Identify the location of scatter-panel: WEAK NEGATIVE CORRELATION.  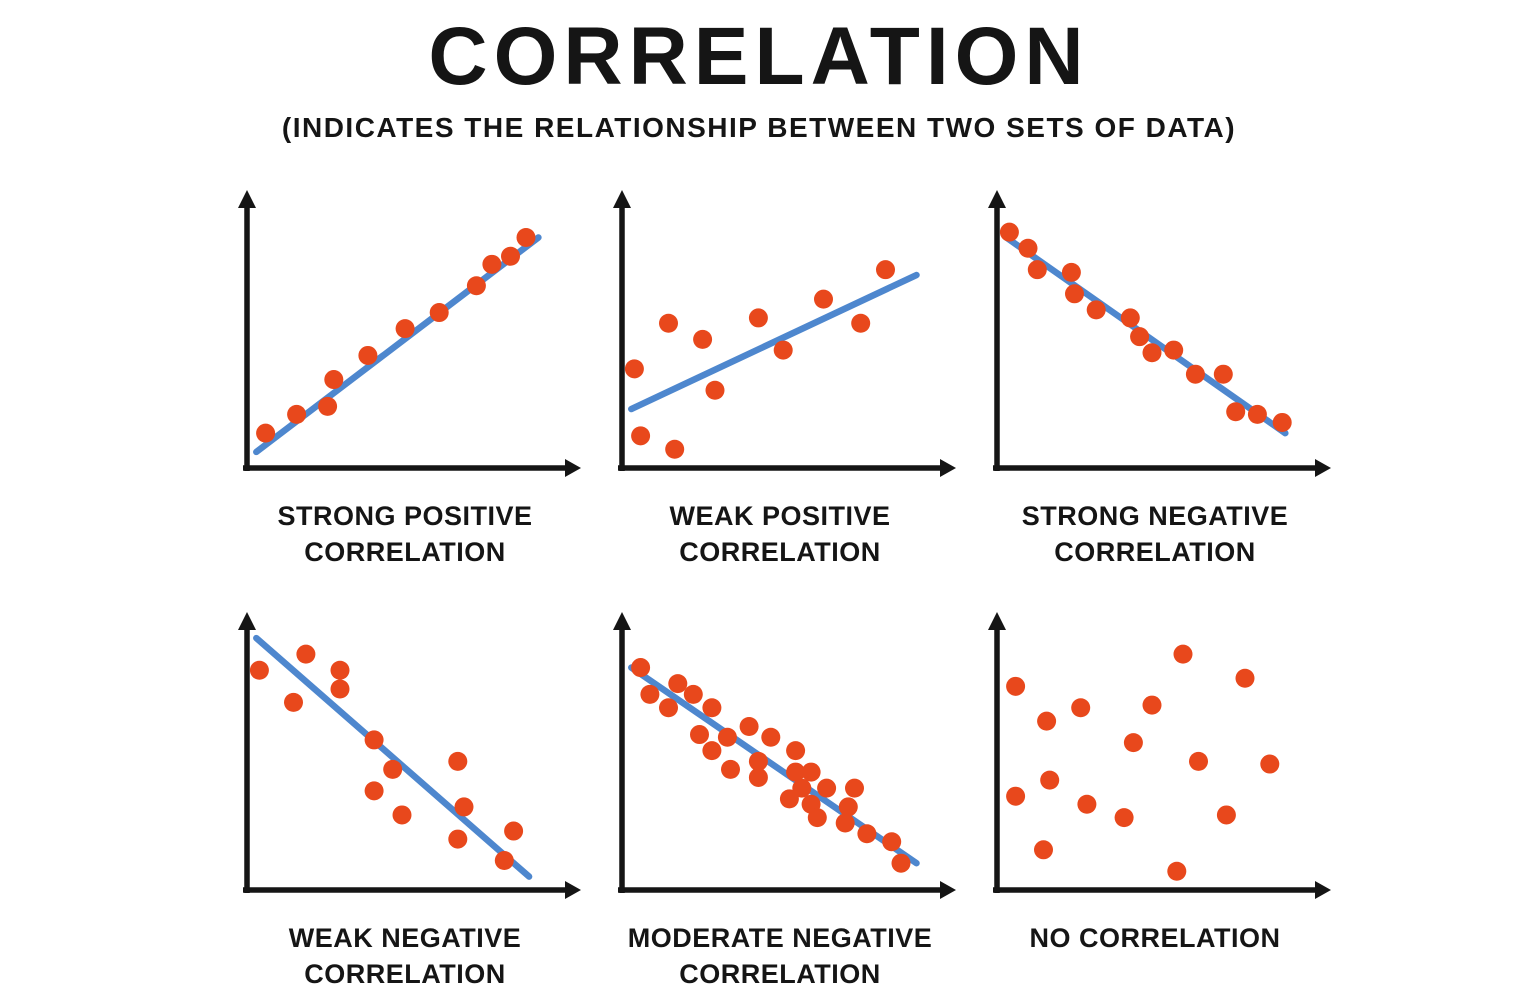
(405, 797).